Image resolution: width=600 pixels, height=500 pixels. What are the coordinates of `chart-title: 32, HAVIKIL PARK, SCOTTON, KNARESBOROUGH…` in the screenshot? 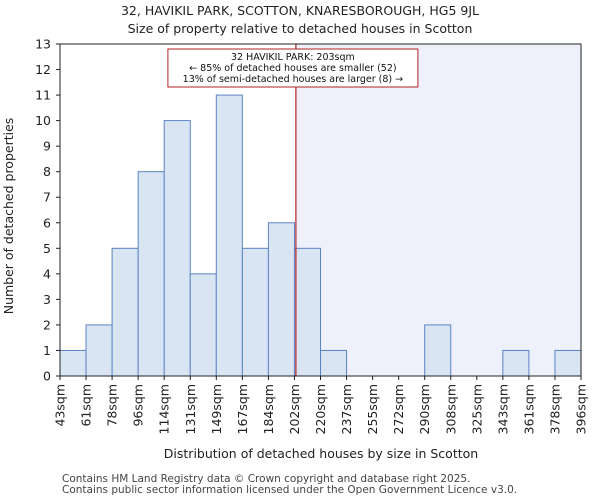 It's located at (299, 10).